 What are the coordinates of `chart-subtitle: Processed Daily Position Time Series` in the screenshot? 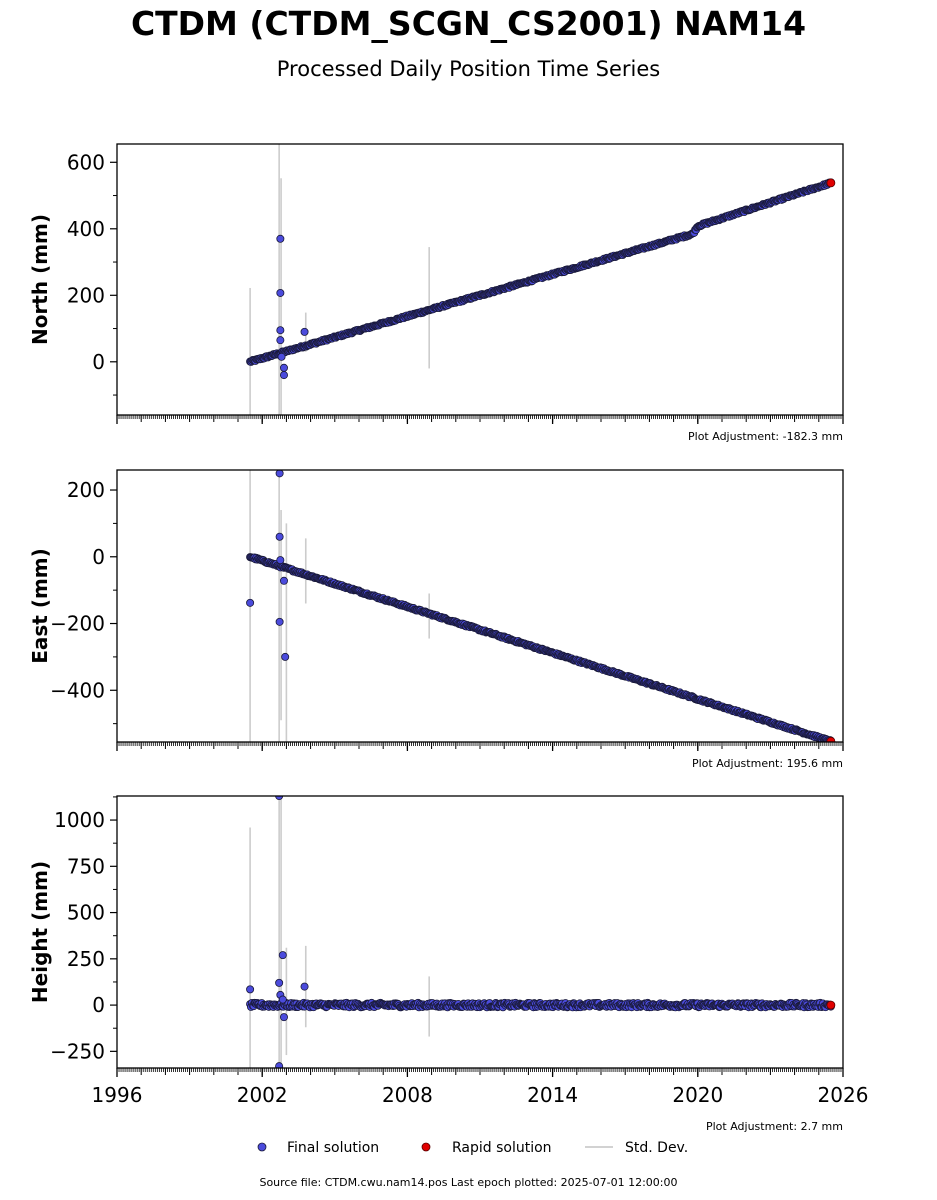 It's located at (468, 69).